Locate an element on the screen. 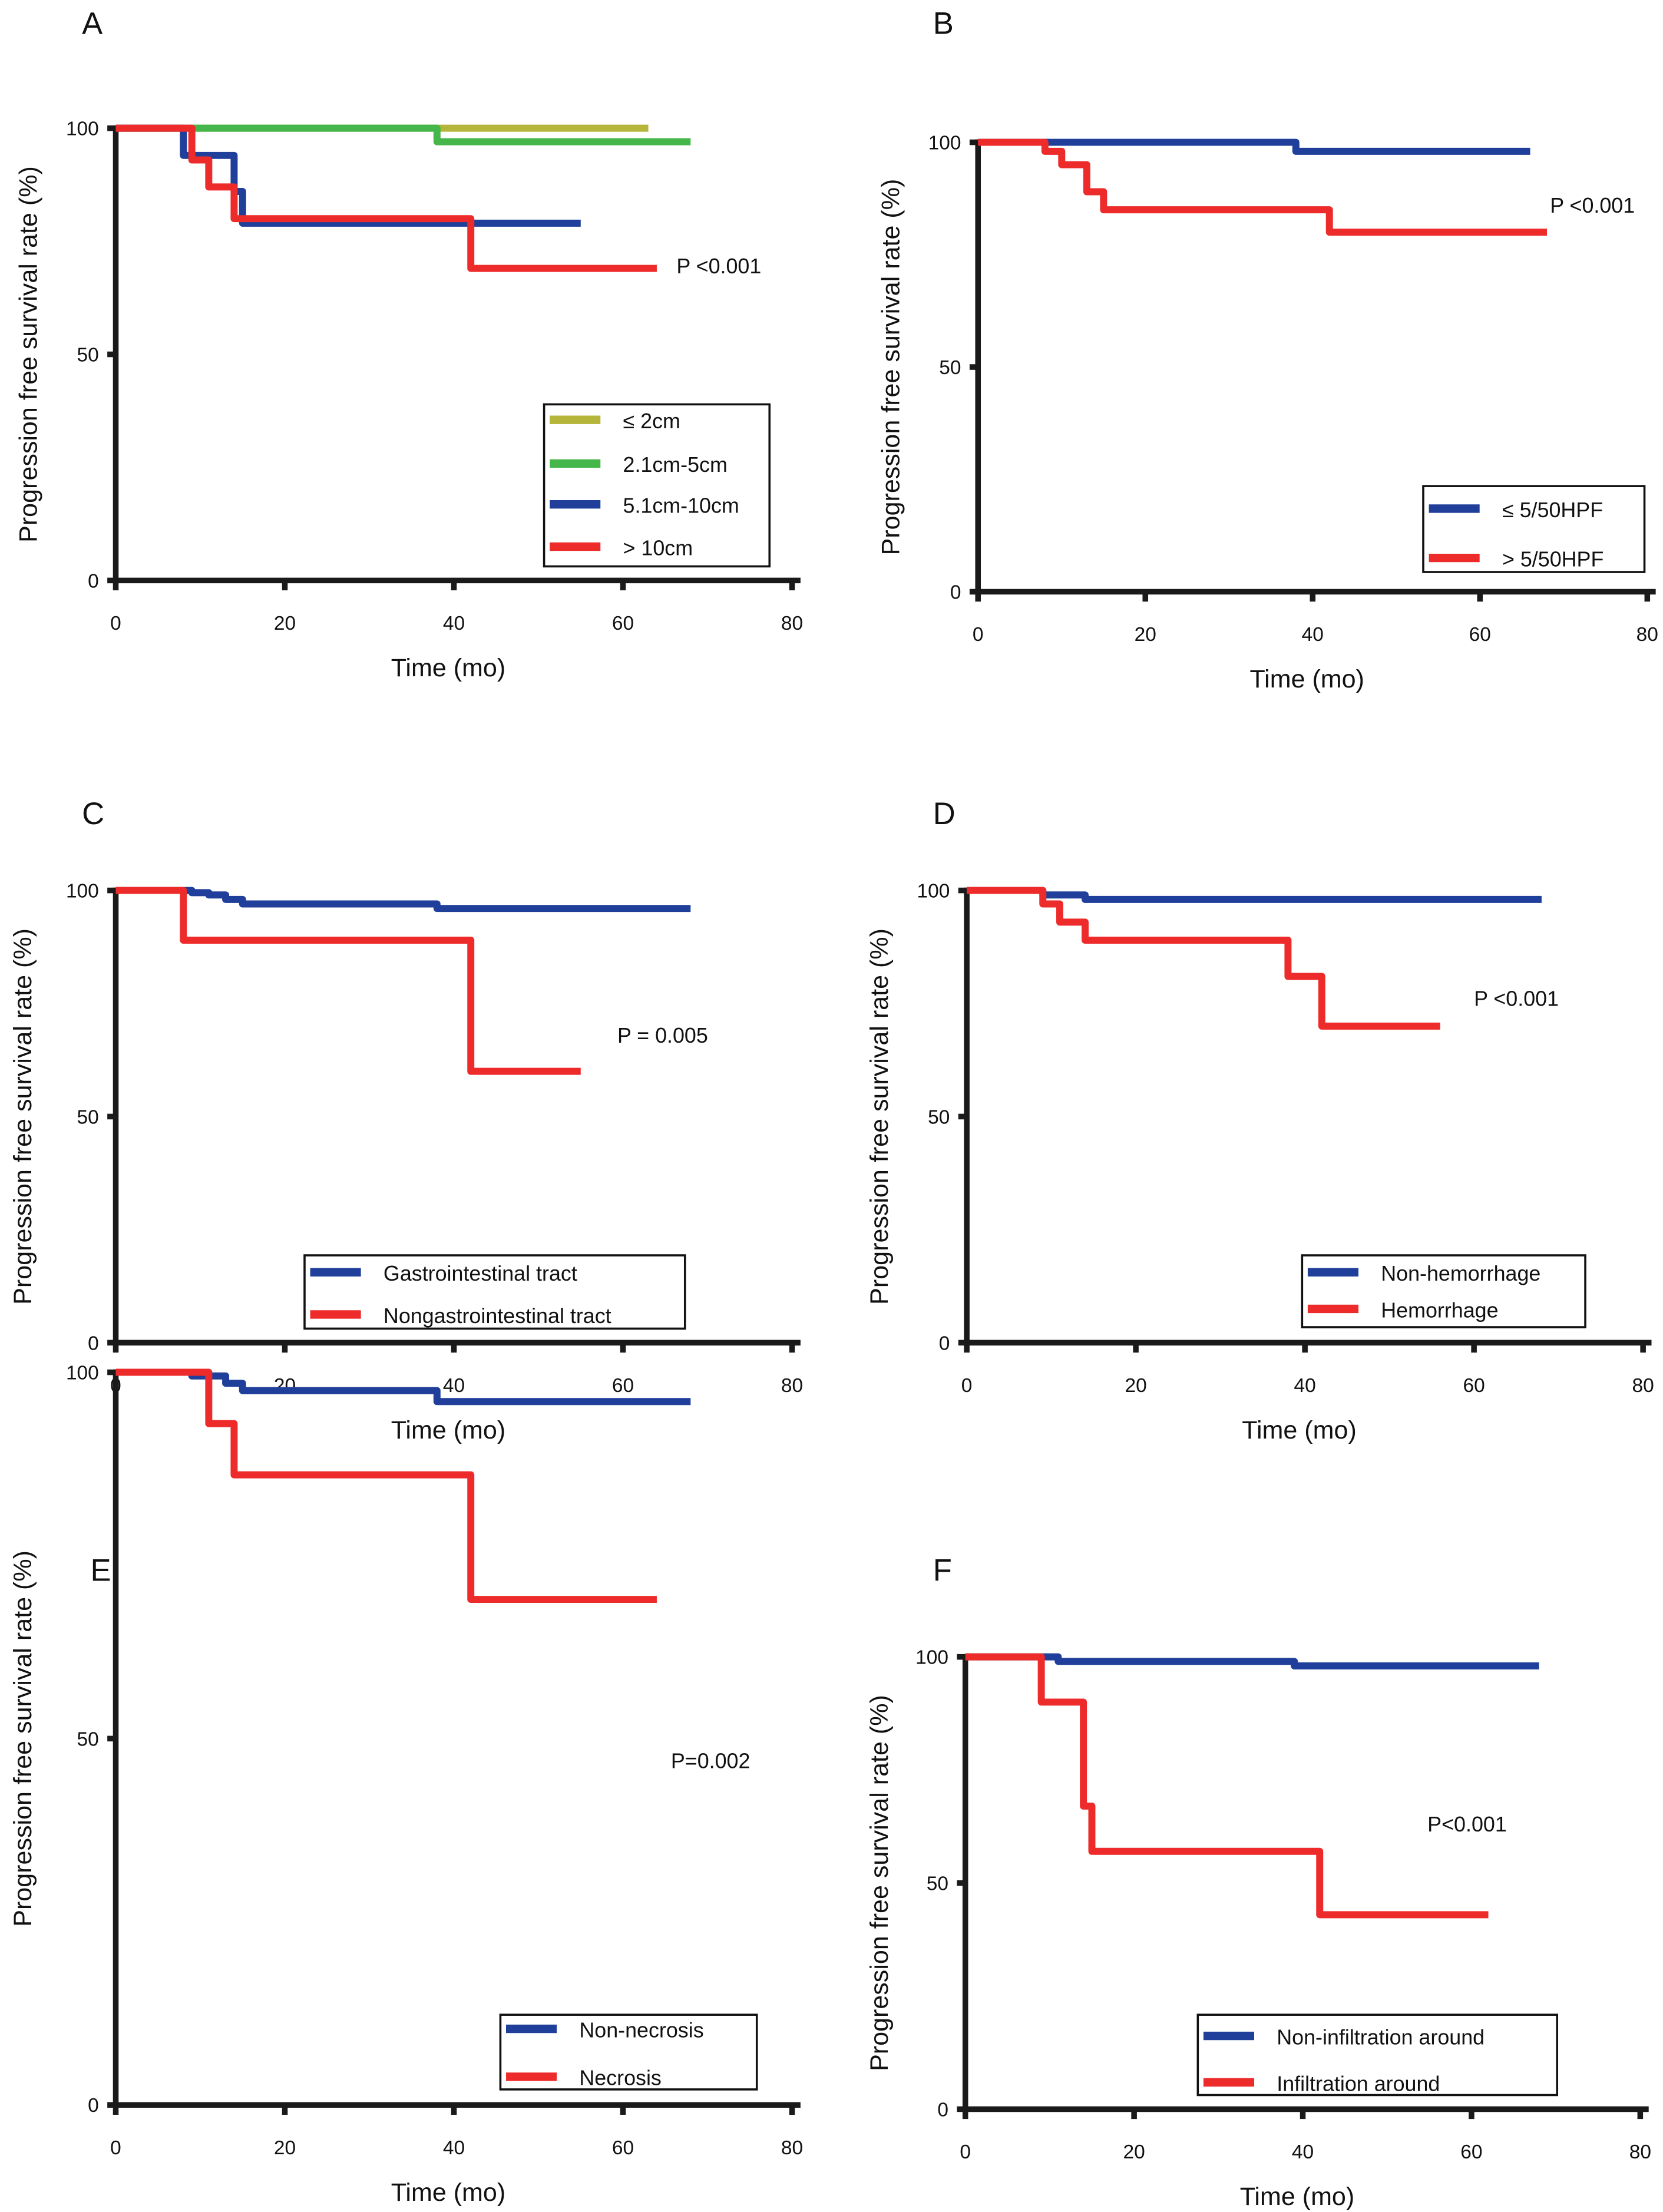 The height and width of the screenshot is (2212, 1663). panel-letter: A is located at coordinates (92, 23).